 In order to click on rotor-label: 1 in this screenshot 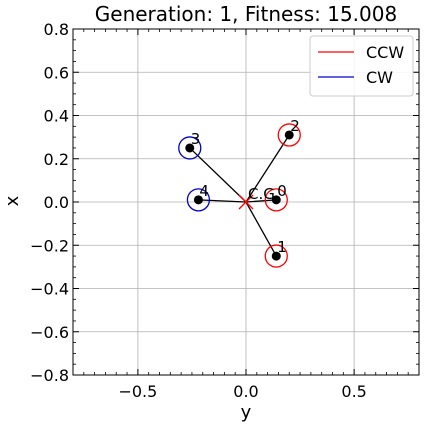, I will do `click(282, 247)`.